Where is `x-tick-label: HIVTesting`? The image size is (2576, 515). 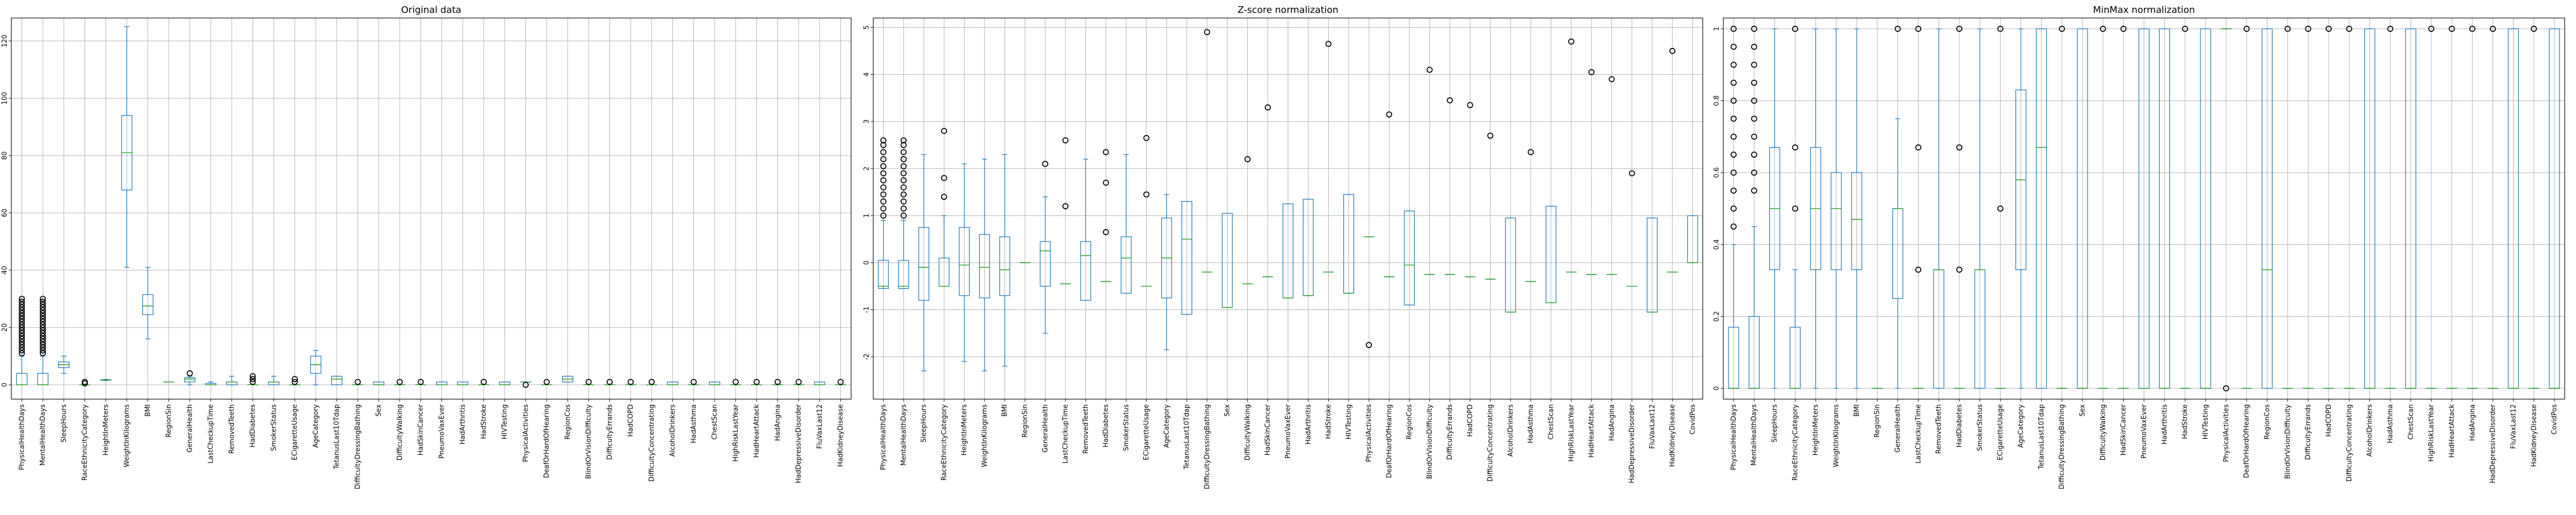 x-tick-label: HIVTesting is located at coordinates (505, 421).